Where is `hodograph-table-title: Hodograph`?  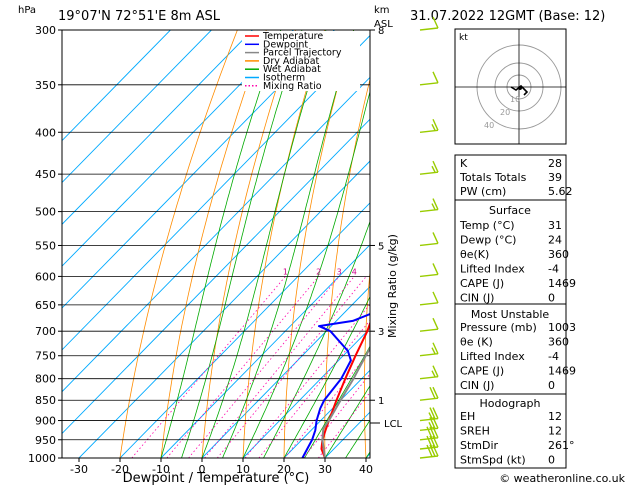 hodograph-table-title: Hodograph is located at coordinates (510, 403).